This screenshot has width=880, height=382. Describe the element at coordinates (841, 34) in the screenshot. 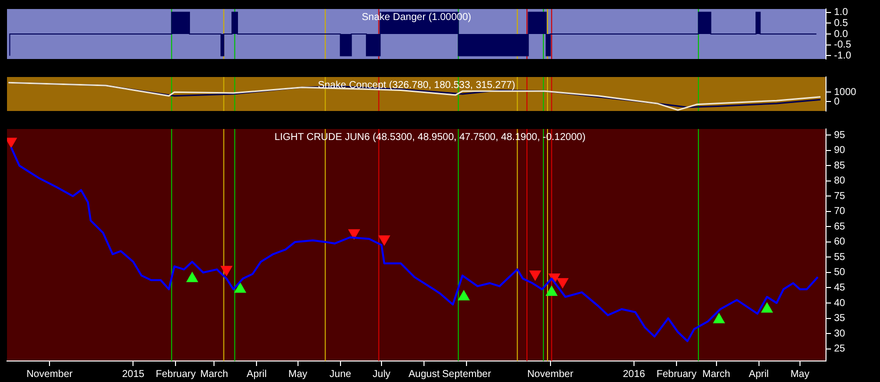

I see `y-tick-label: 0.0` at that location.